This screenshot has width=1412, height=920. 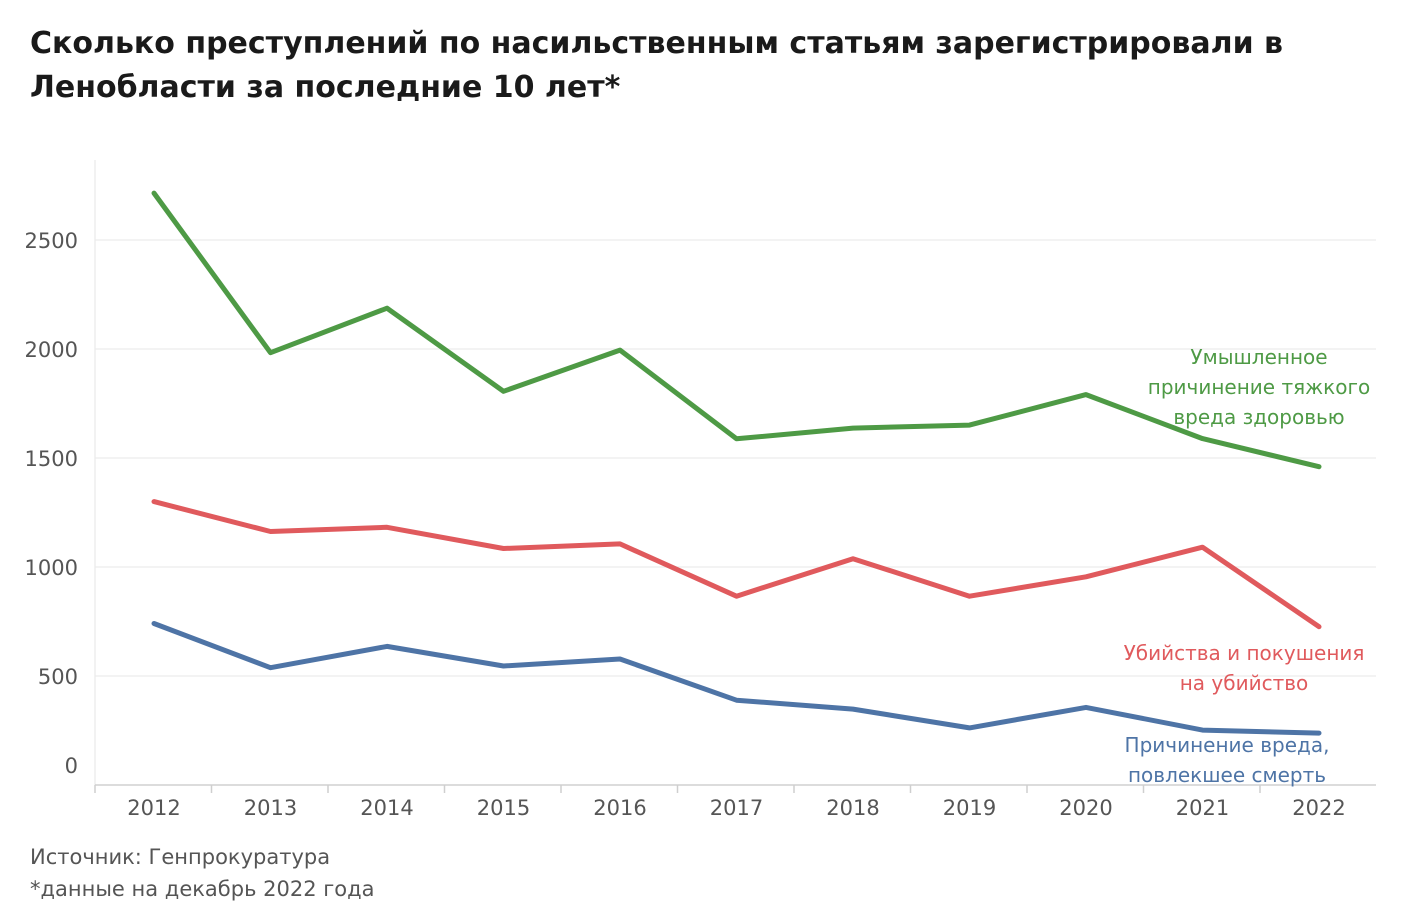 What do you see at coordinates (153, 808) in the screenshot?
I see `x-tick-label: 2012` at bounding box center [153, 808].